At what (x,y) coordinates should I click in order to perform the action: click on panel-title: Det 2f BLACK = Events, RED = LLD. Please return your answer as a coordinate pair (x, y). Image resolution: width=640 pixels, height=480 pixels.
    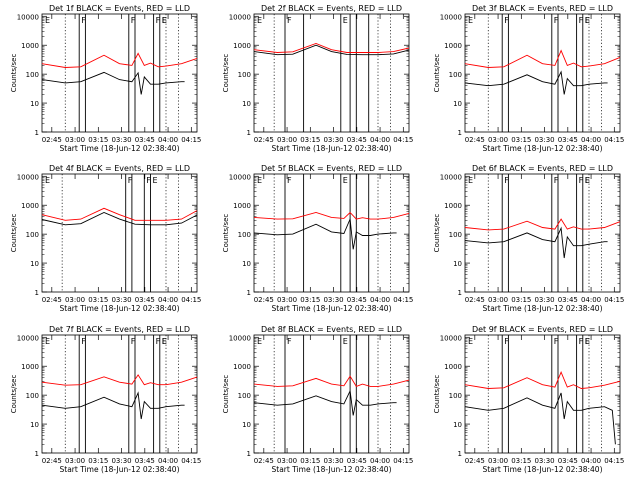
    Looking at the image, I should click on (331, 8).